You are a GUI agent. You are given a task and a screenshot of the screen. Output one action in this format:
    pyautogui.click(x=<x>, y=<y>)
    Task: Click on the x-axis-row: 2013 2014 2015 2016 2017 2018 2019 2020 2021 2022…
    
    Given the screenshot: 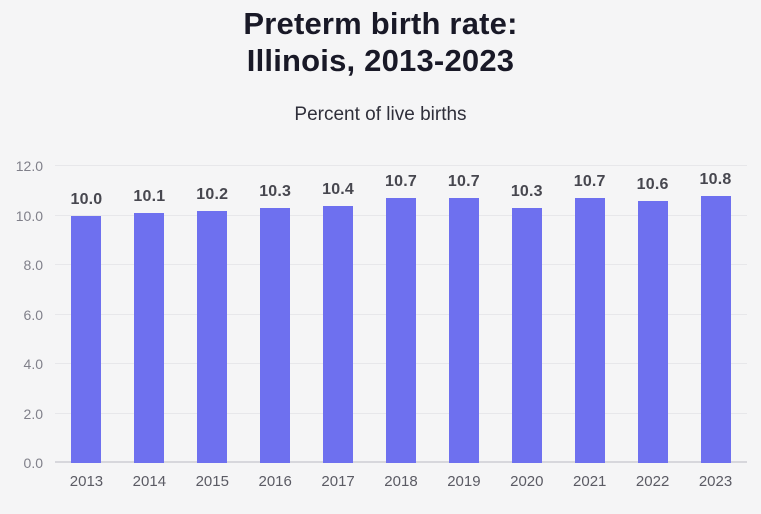 What is the action you would take?
    pyautogui.click(x=401, y=476)
    